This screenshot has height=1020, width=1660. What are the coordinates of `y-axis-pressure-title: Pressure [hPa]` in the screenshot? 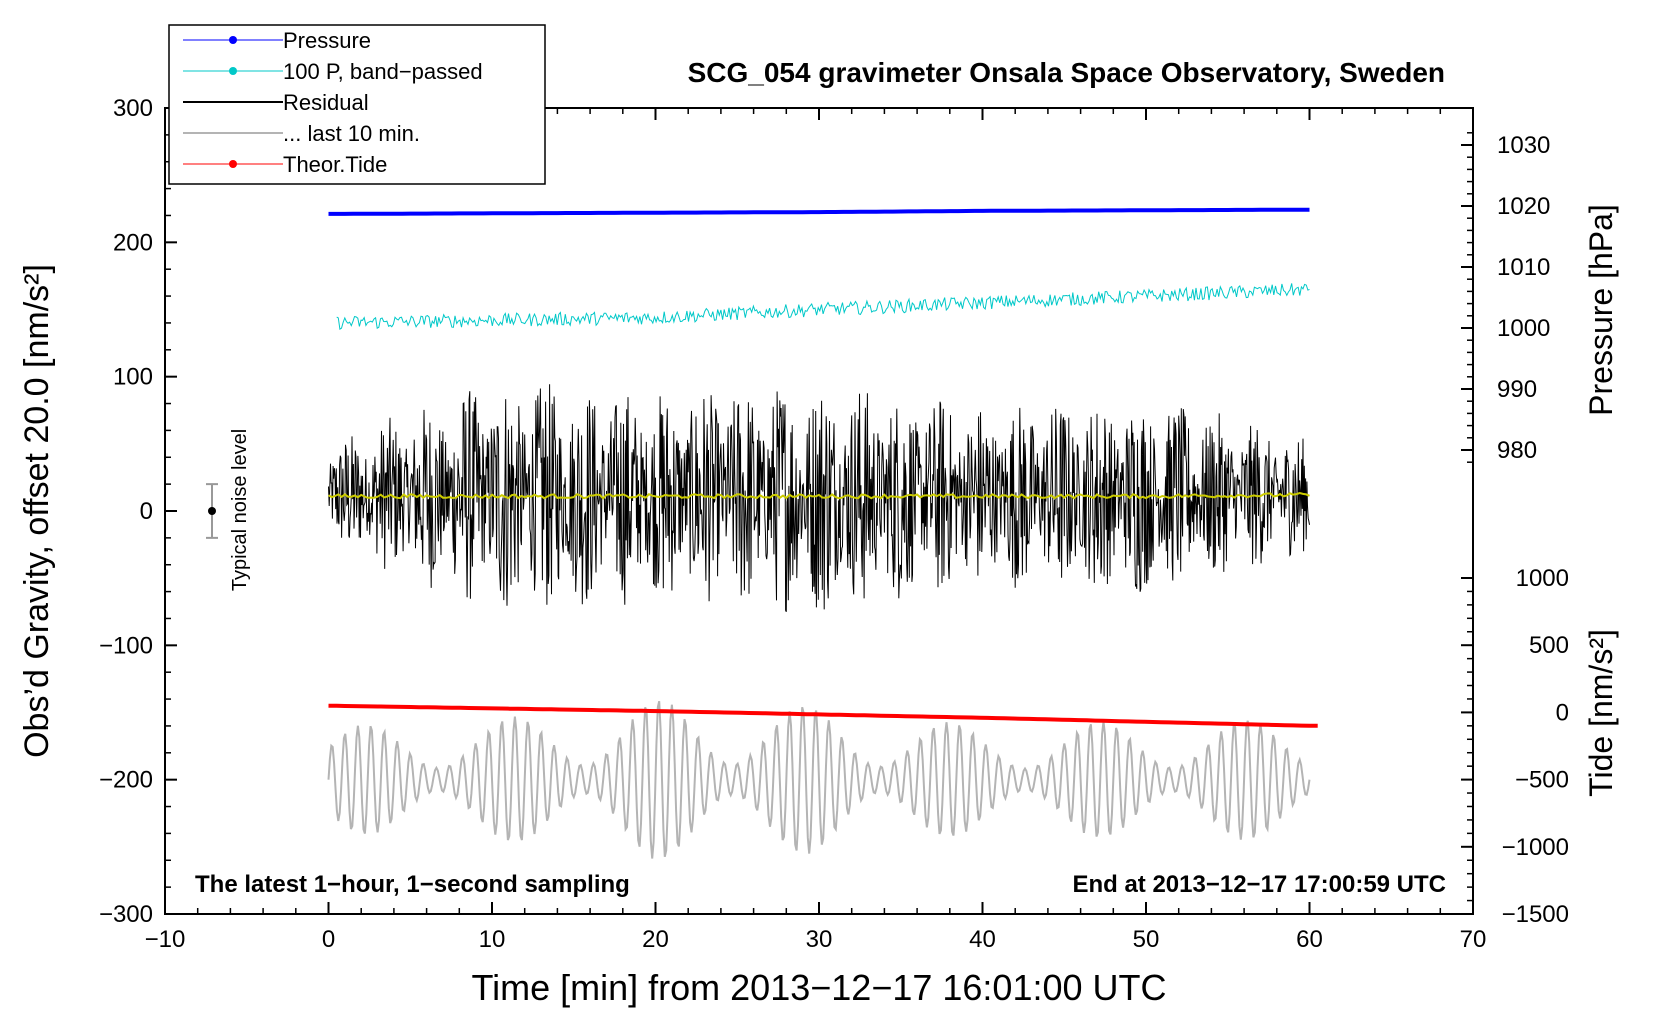 It's located at (1601, 310).